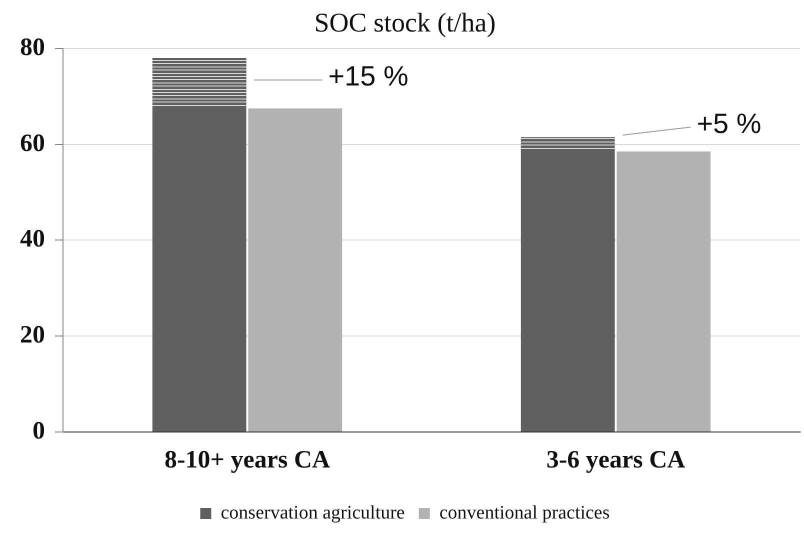 This screenshot has height=533, width=804. What do you see at coordinates (312, 513) in the screenshot?
I see `legend-label: conservation agriculture` at bounding box center [312, 513].